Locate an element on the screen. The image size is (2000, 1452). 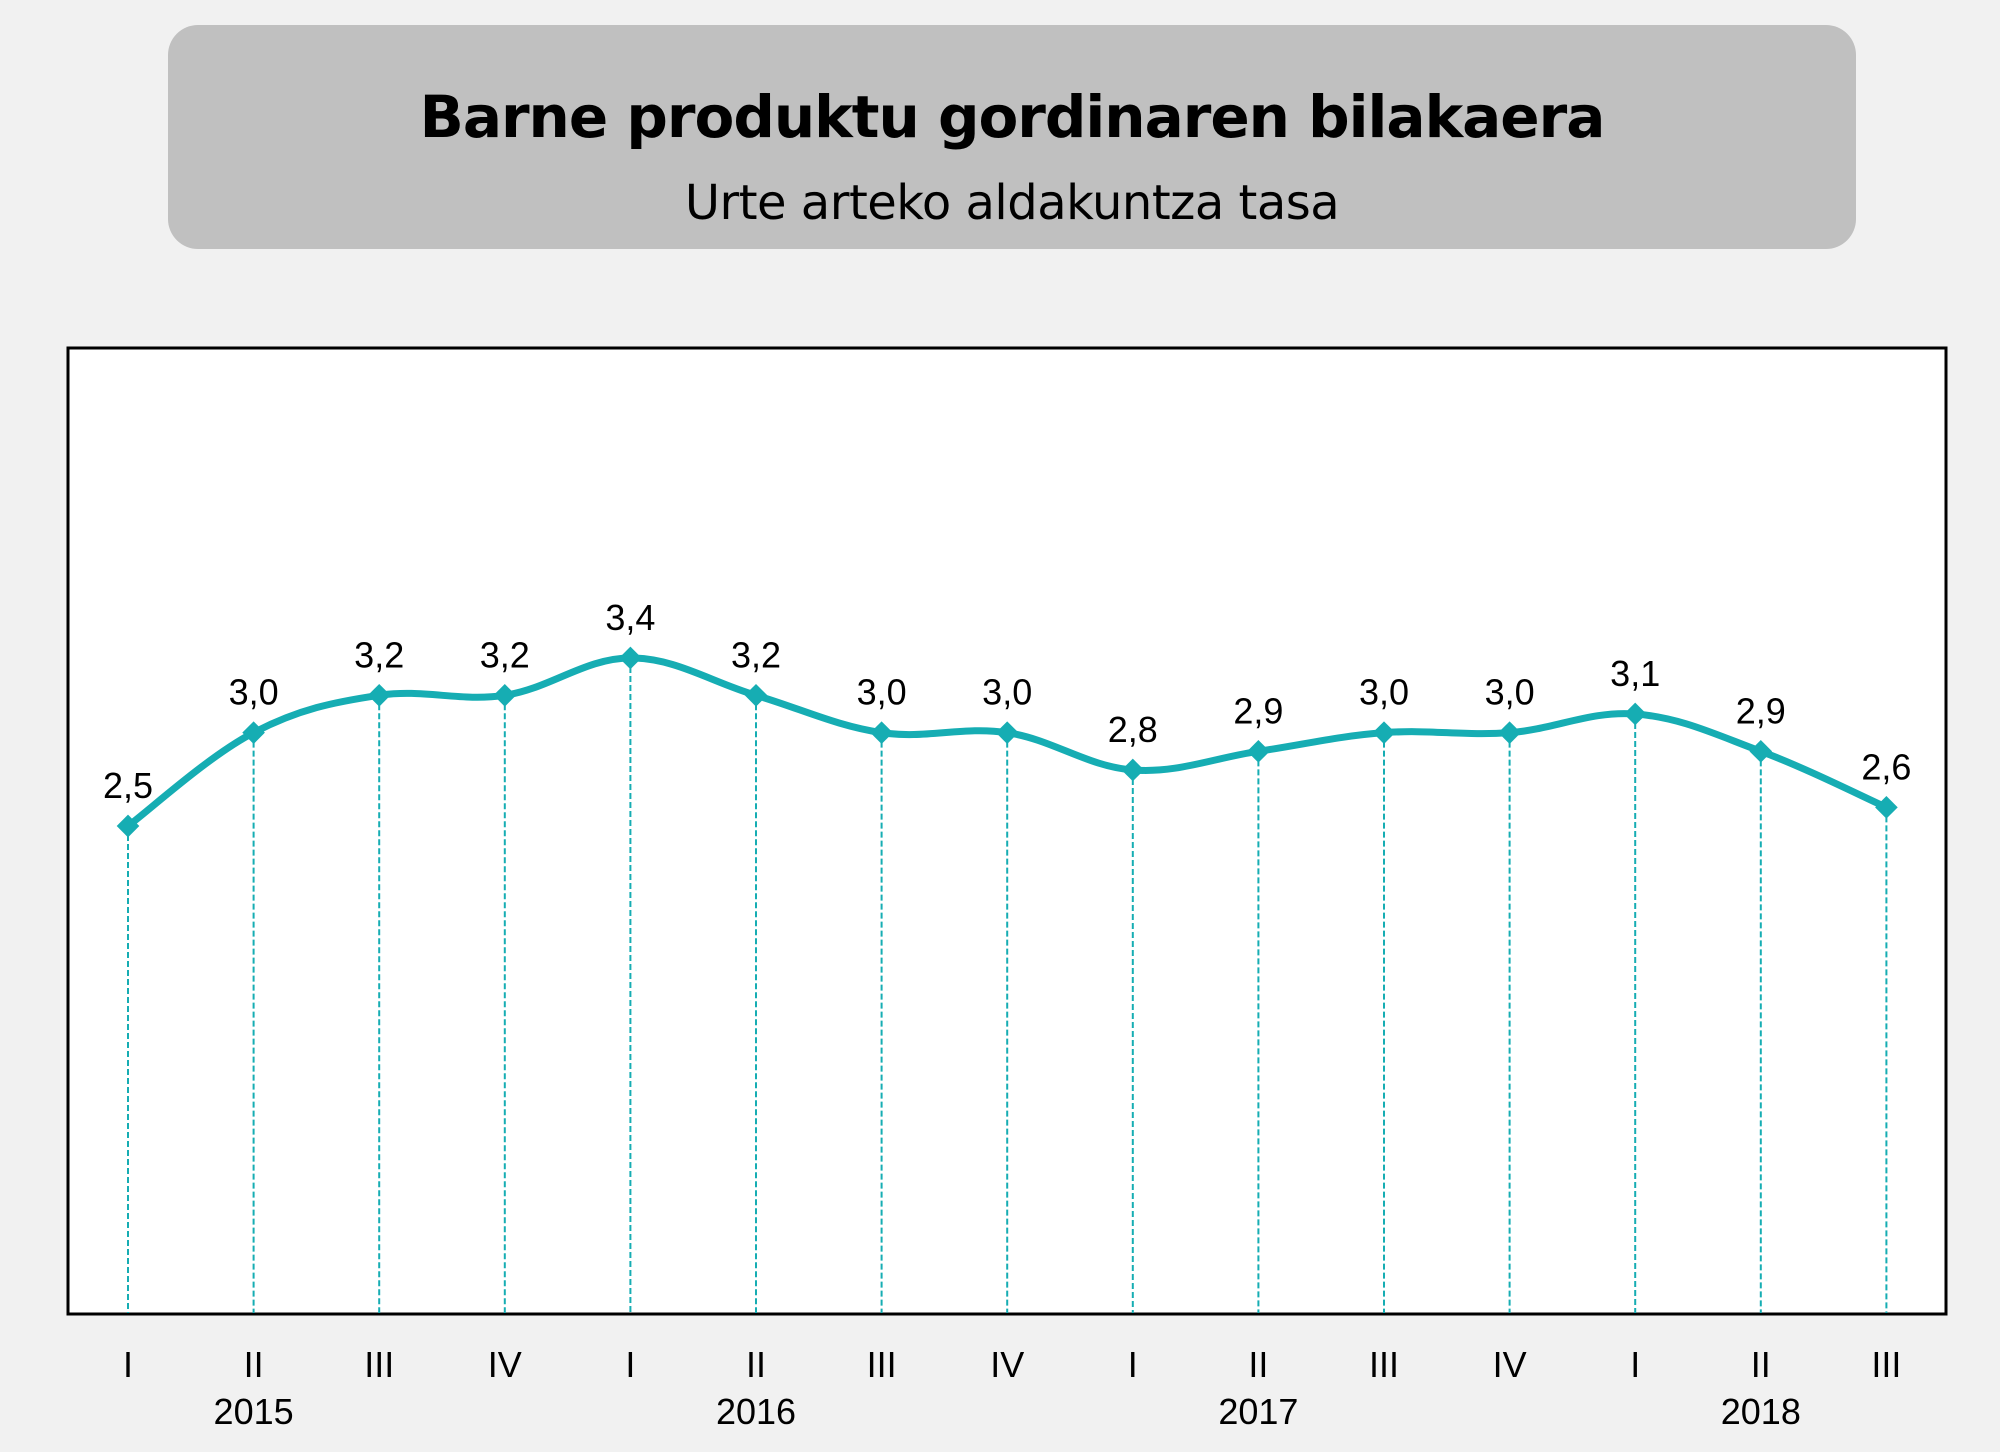
data-markers is located at coordinates (1007, 742).